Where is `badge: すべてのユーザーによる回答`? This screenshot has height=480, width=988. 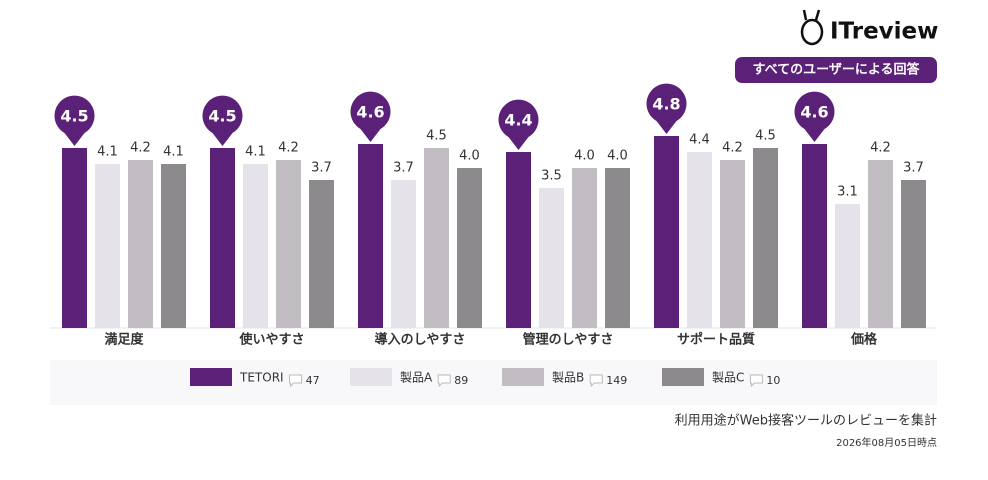 badge: すべてのユーザーによる回答 is located at coordinates (837, 70).